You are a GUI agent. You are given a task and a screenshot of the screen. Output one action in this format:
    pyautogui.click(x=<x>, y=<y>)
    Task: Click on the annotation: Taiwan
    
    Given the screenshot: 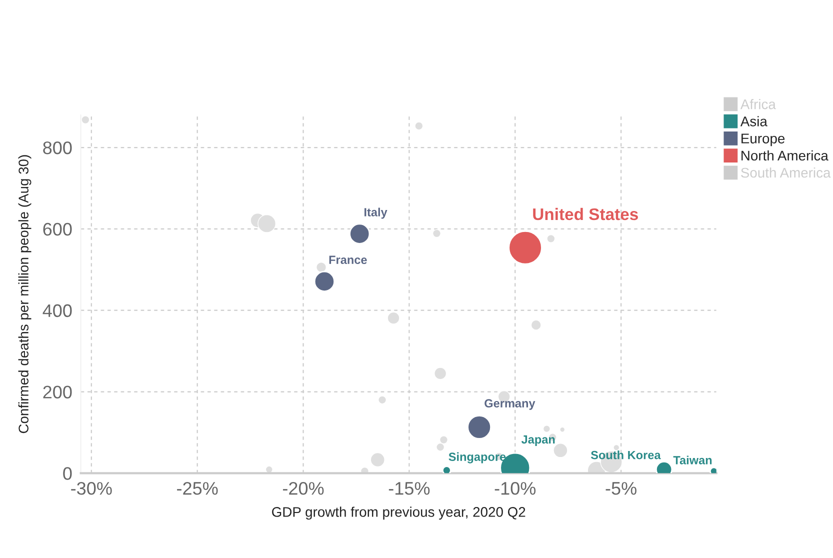 What is the action you would take?
    pyautogui.click(x=692, y=460)
    